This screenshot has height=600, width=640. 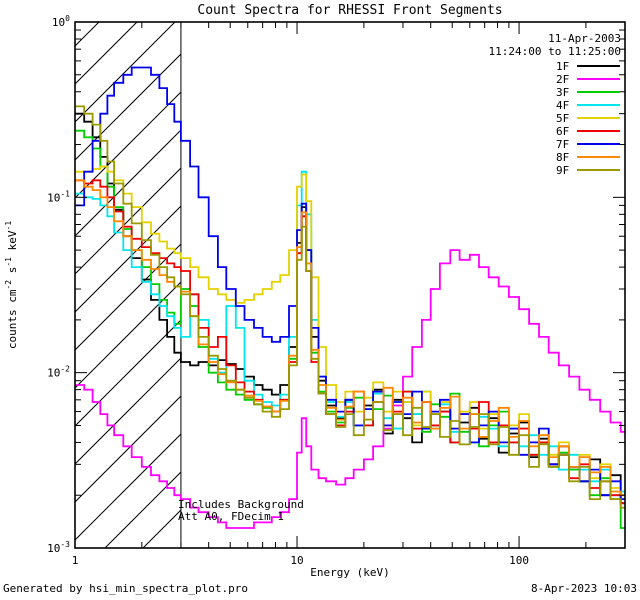 What do you see at coordinates (562, 79) in the screenshot?
I see `legend-label-2F: 2F` at bounding box center [562, 79].